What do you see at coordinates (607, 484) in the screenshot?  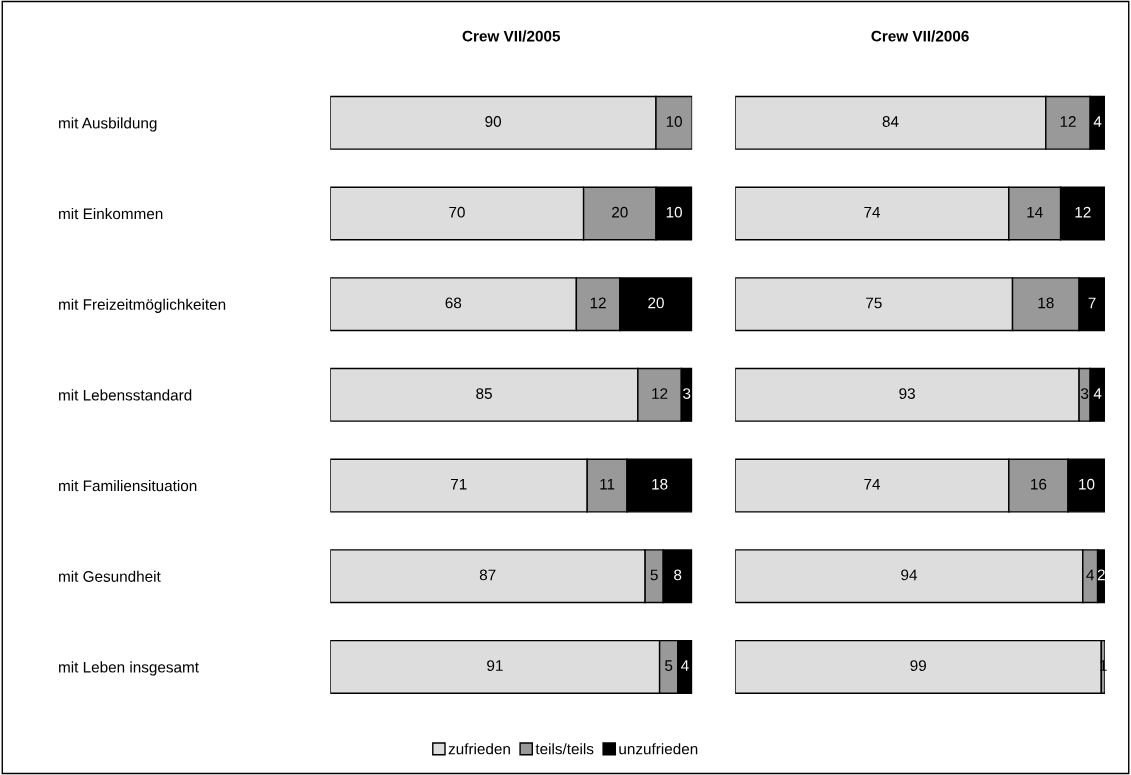 I see `data-label: 11` at bounding box center [607, 484].